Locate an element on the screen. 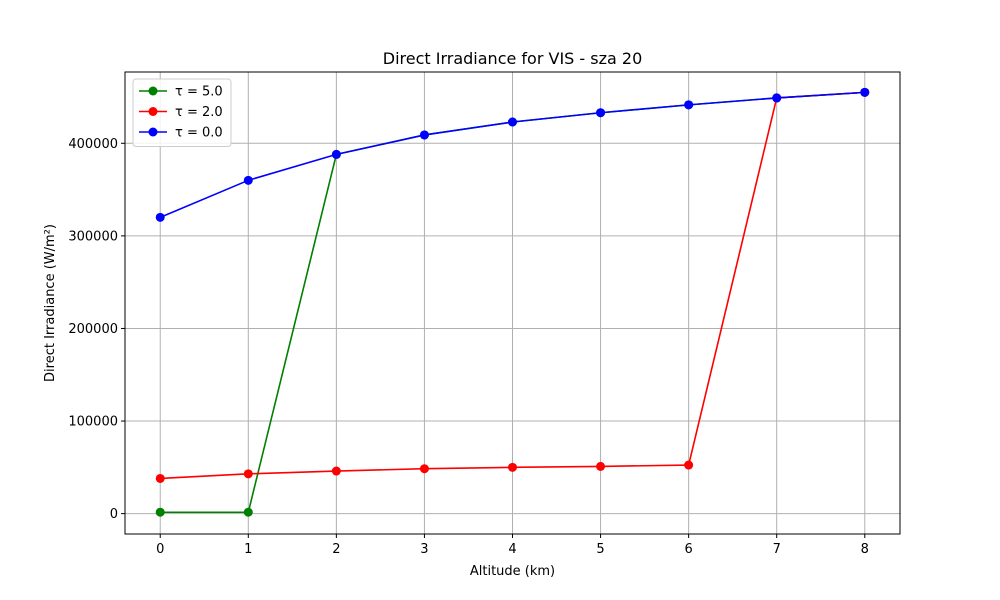  chart-title: Direct Irradiance for VIS - sza 20 is located at coordinates (513, 58).